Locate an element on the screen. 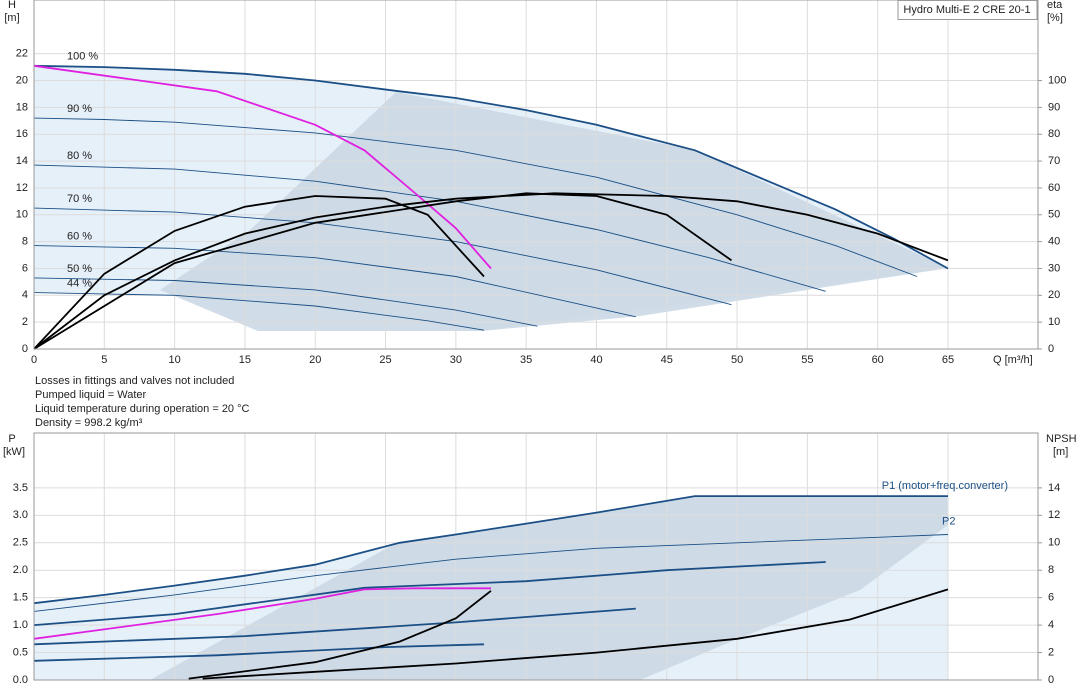 This screenshot has height=700, width=1082. y-tick-label: 14 is located at coordinates (22, 161).